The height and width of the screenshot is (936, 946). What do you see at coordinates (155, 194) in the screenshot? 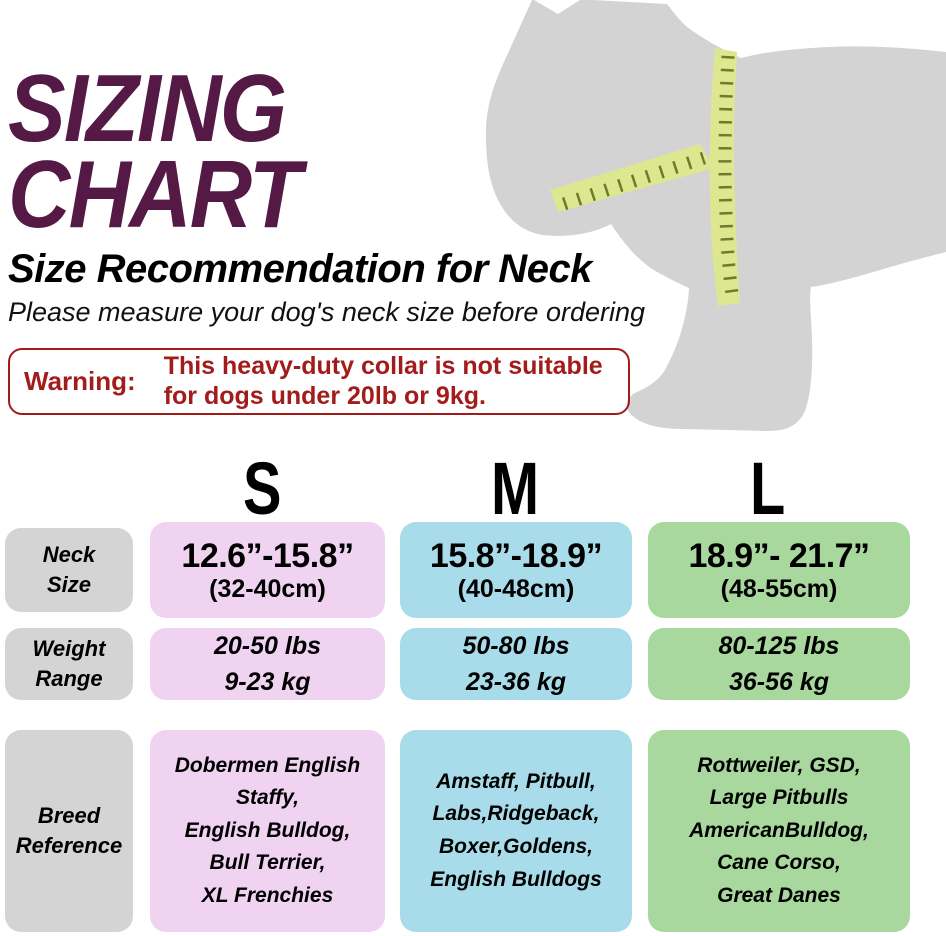
I see `page-title-line-2: CHART` at bounding box center [155, 194].